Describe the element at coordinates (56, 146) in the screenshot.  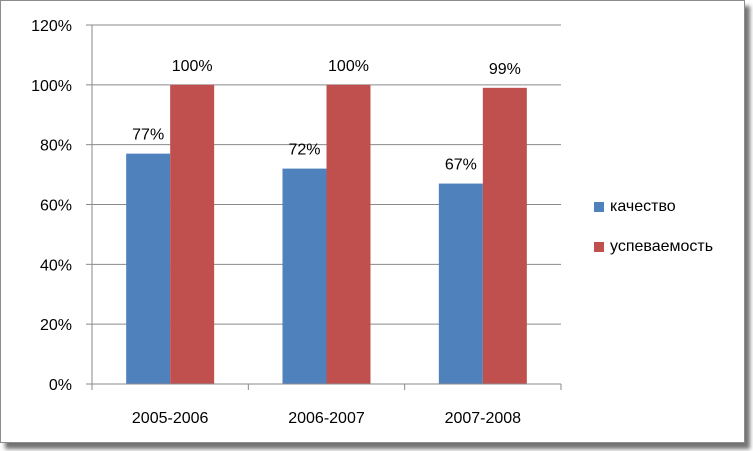
I see `y-tick-label: 80%` at that location.